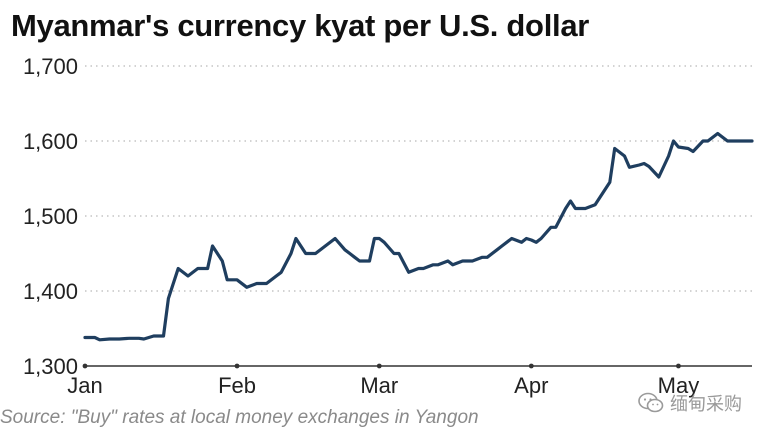 The width and height of the screenshot is (769, 434). Describe the element at coordinates (531, 385) in the screenshot. I see `x-tick-label: Apr` at that location.